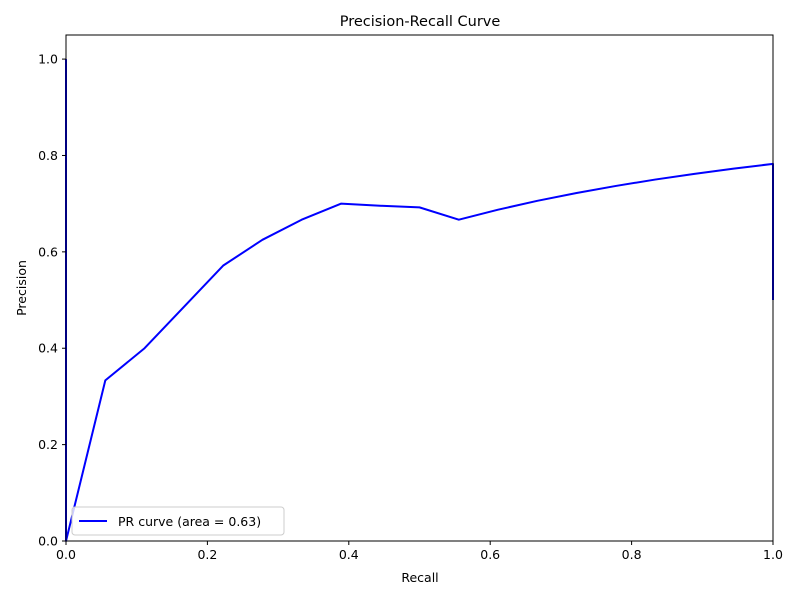 This screenshot has height=600, width=800. What do you see at coordinates (48, 348) in the screenshot?
I see `y-tick-label: 0.4` at bounding box center [48, 348].